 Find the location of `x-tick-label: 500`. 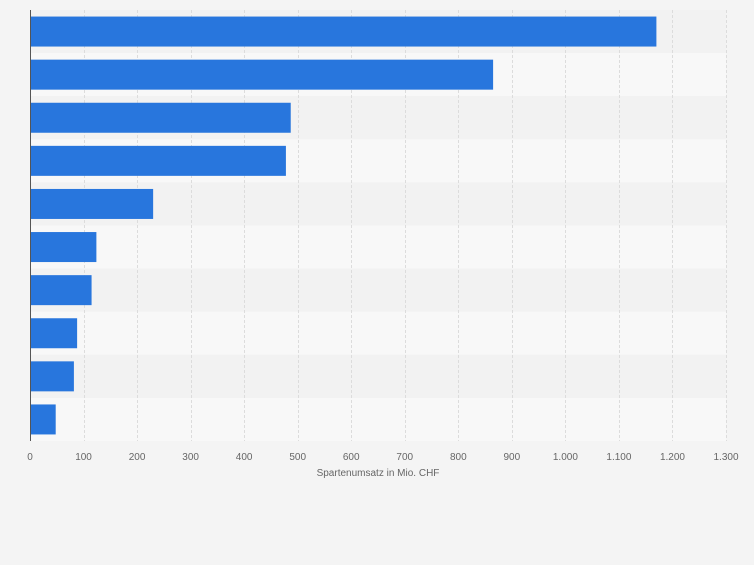

x-tick-label: 500 is located at coordinates (297, 457).